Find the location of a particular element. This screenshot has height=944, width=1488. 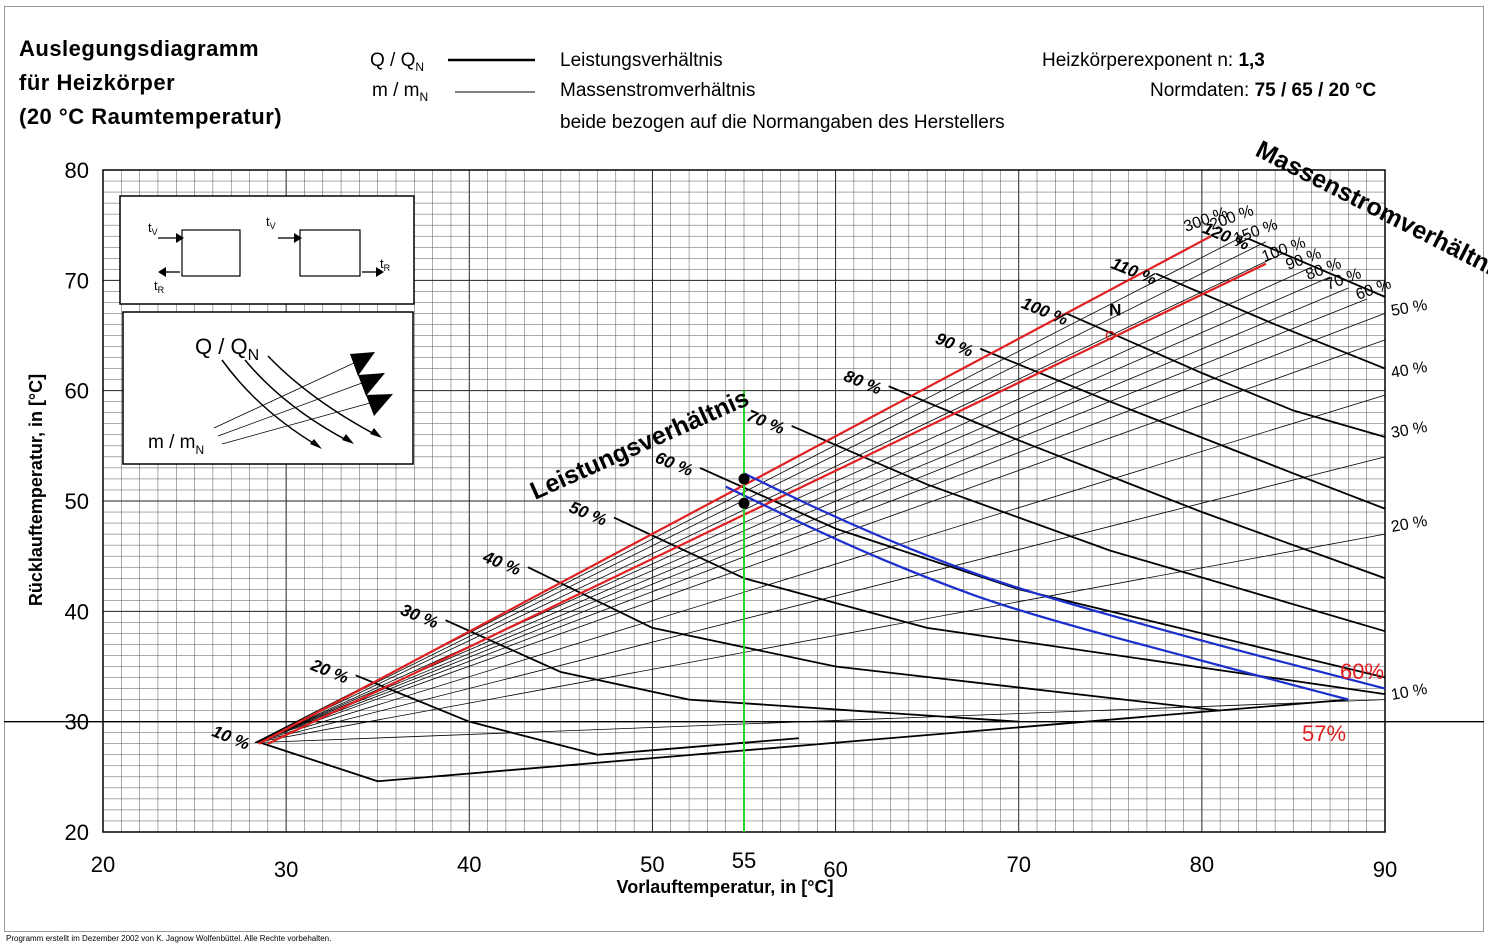

x-axis-label: Vorlauftemperatur, in [°C] is located at coordinates (725, 887).